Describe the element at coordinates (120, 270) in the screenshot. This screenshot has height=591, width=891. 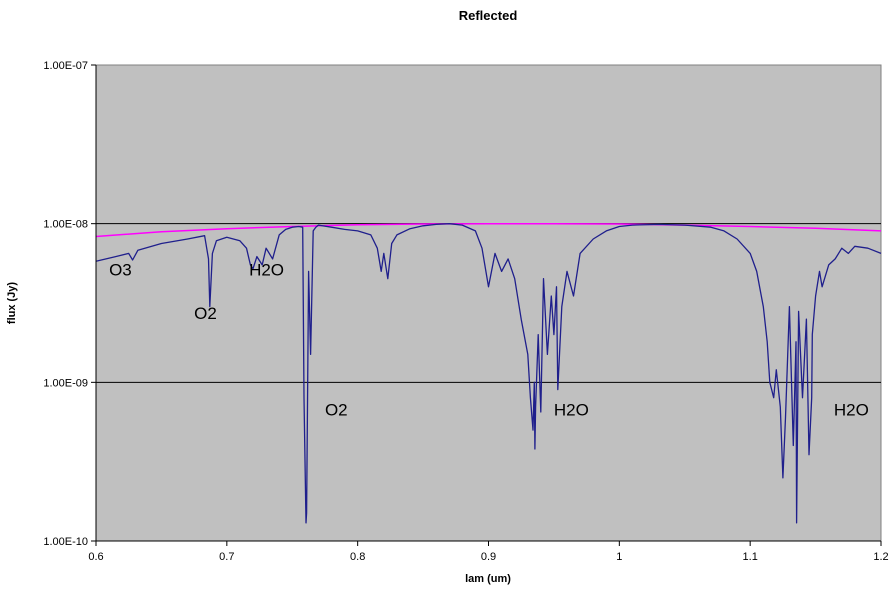
I see `annotation-label: O3` at that location.